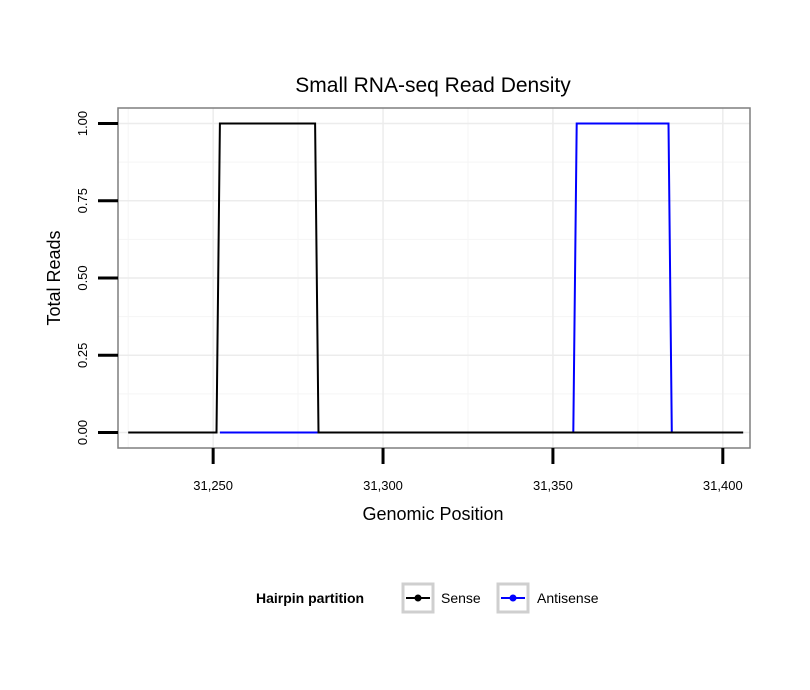 This screenshot has height=690, width=810. Describe the element at coordinates (461, 598) in the screenshot. I see `legend-label-sense: Sense` at that location.